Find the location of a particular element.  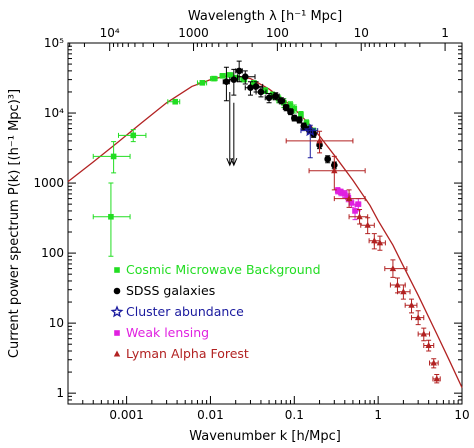

error-bar-y is located at coordinates (111, 219).